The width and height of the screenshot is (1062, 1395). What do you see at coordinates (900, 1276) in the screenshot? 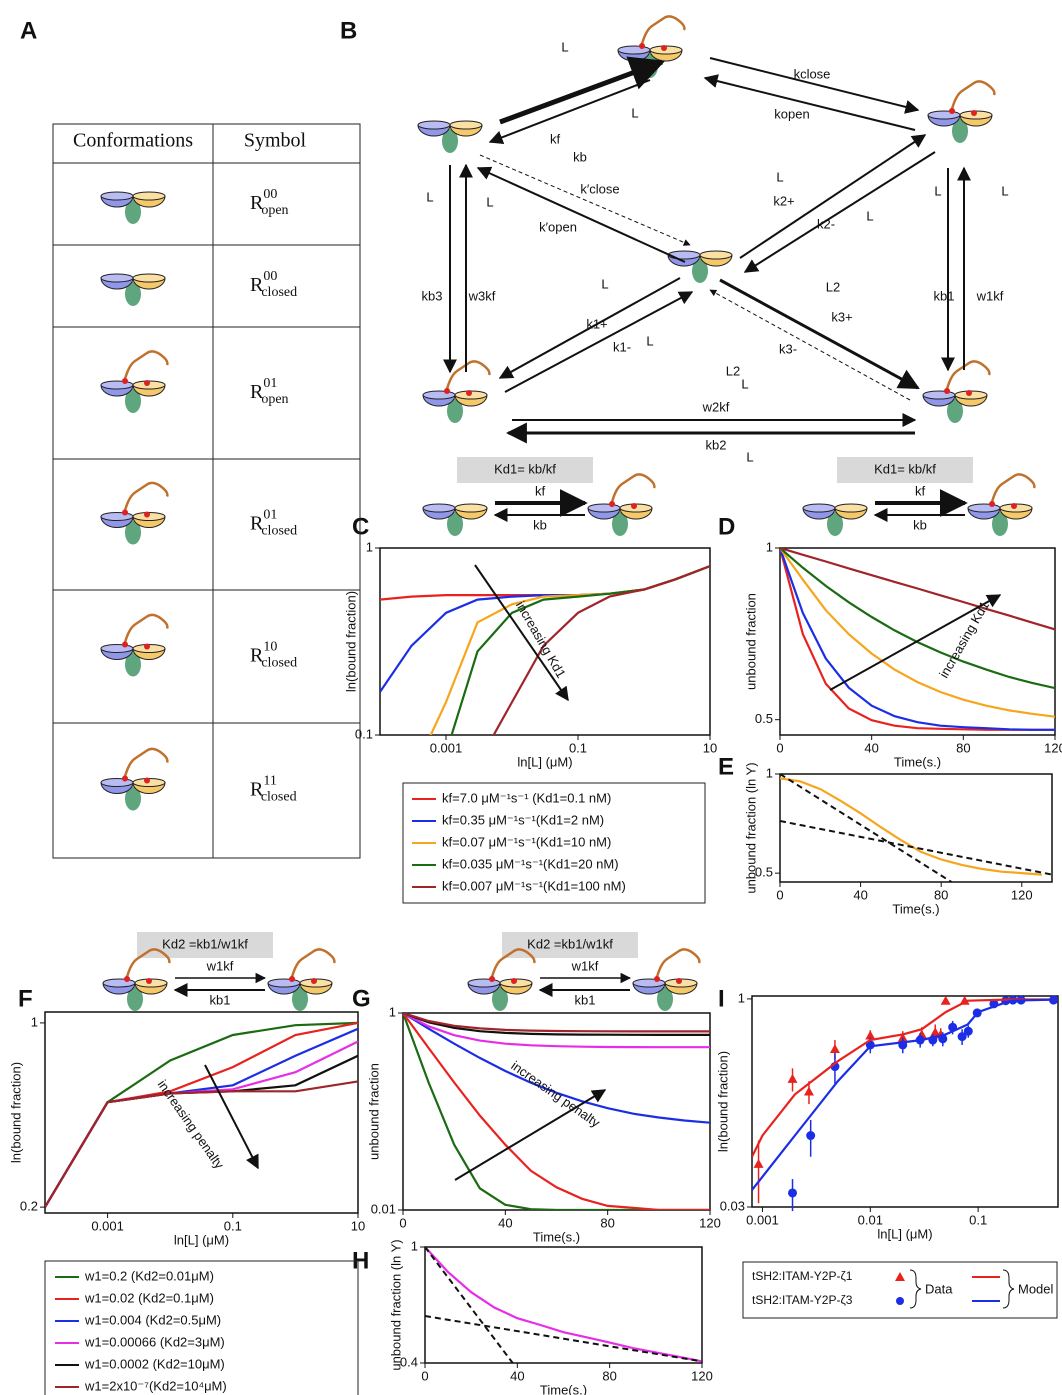
I see `legend-marker` at bounding box center [900, 1276].